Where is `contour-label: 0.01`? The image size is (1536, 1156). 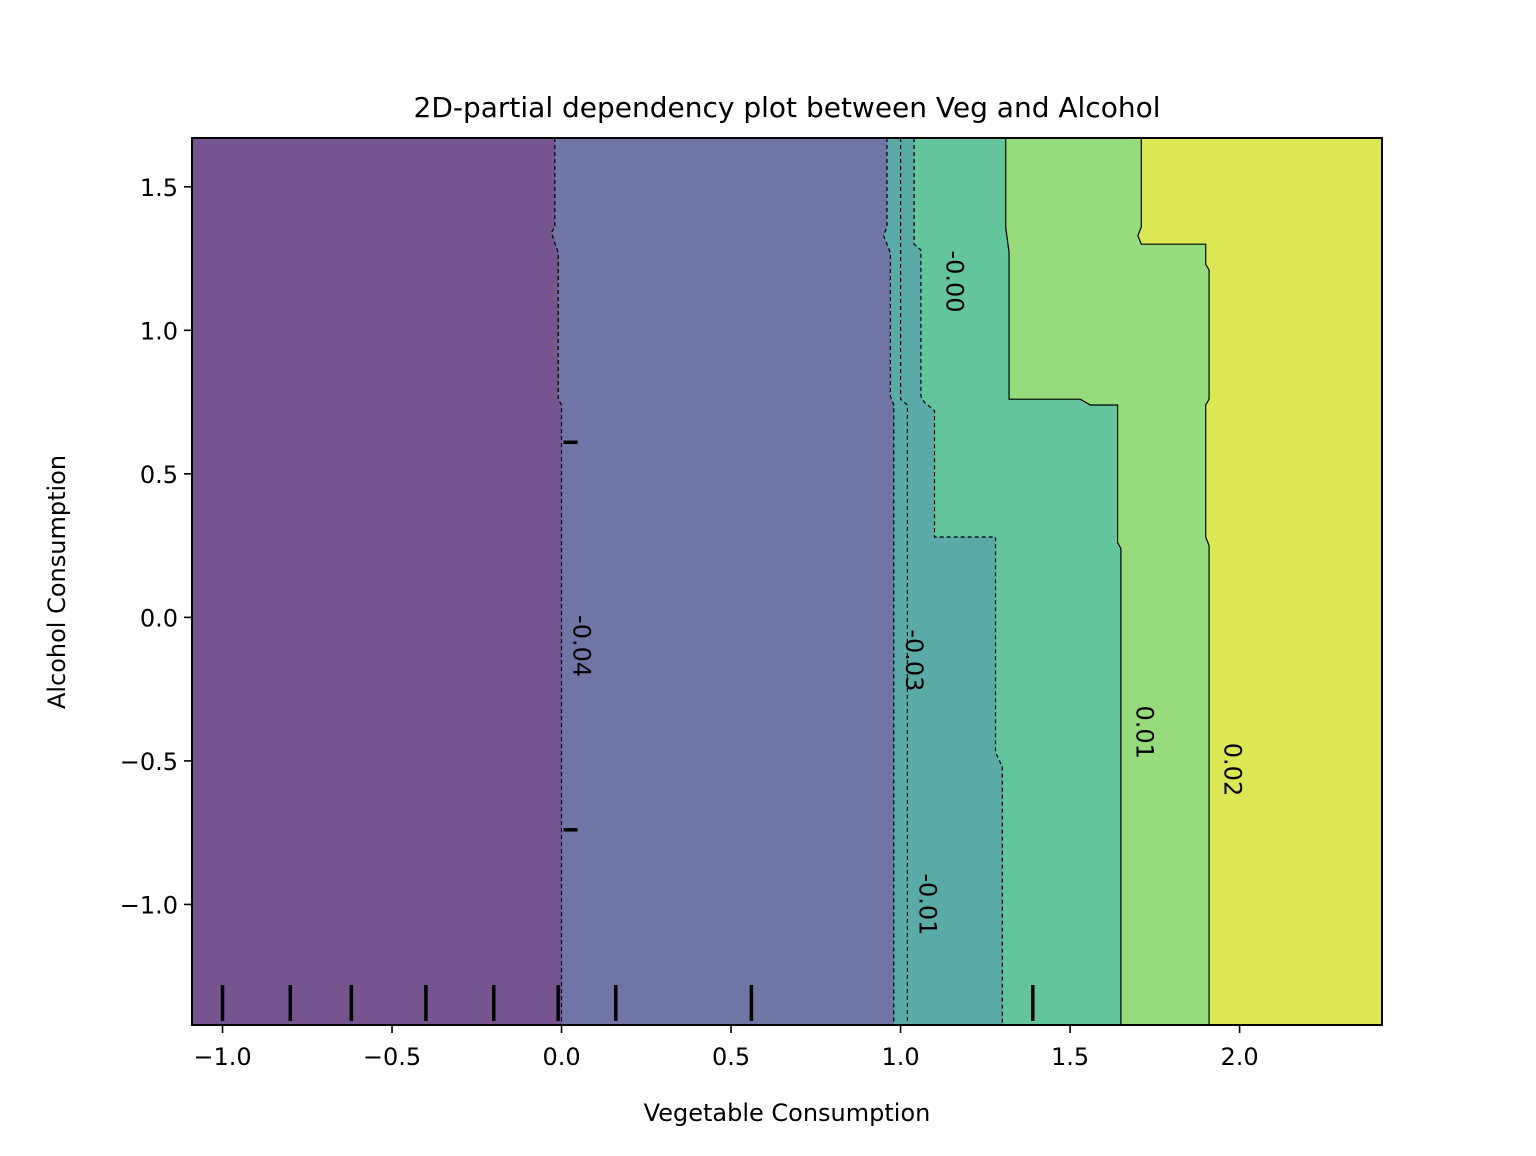
contour-label: 0.01 is located at coordinates (1144, 731).